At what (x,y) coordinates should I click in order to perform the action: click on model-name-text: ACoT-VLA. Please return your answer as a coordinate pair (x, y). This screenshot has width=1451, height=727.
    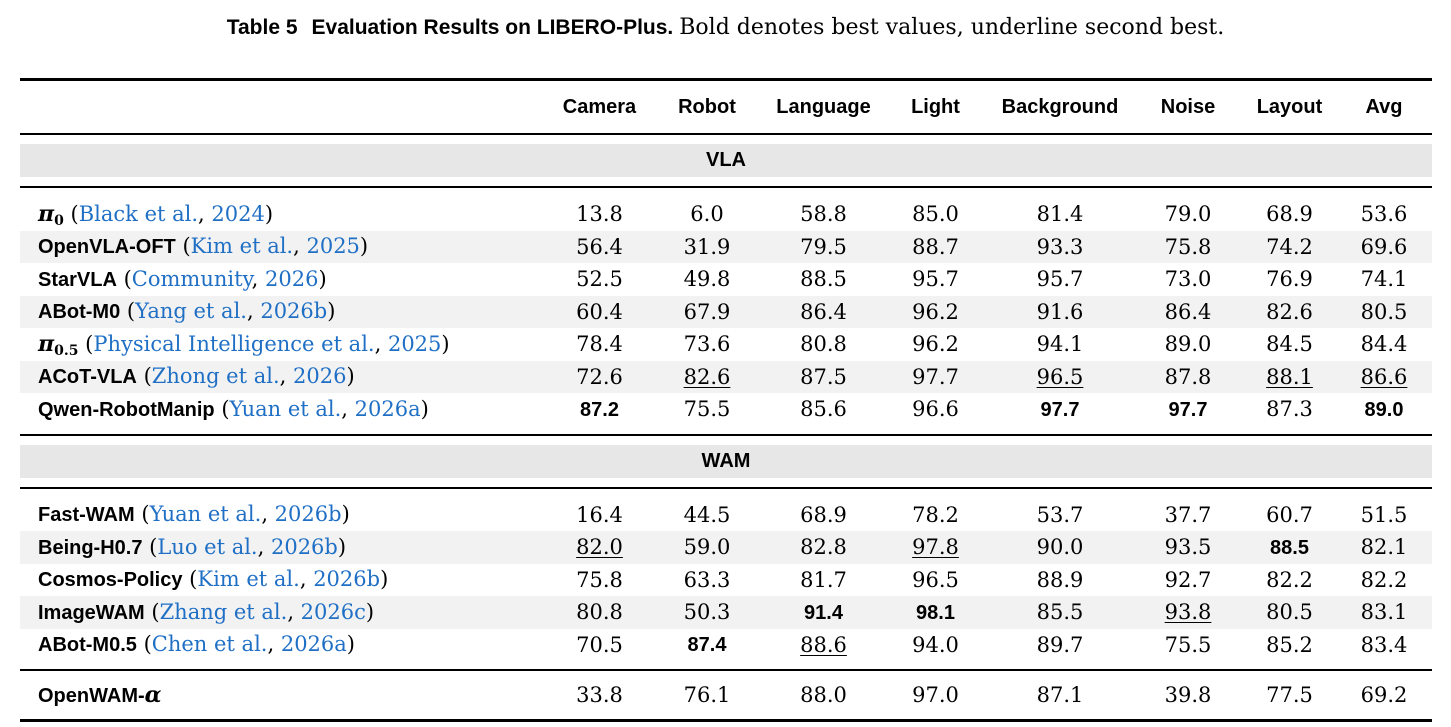
    Looking at the image, I should click on (87, 377).